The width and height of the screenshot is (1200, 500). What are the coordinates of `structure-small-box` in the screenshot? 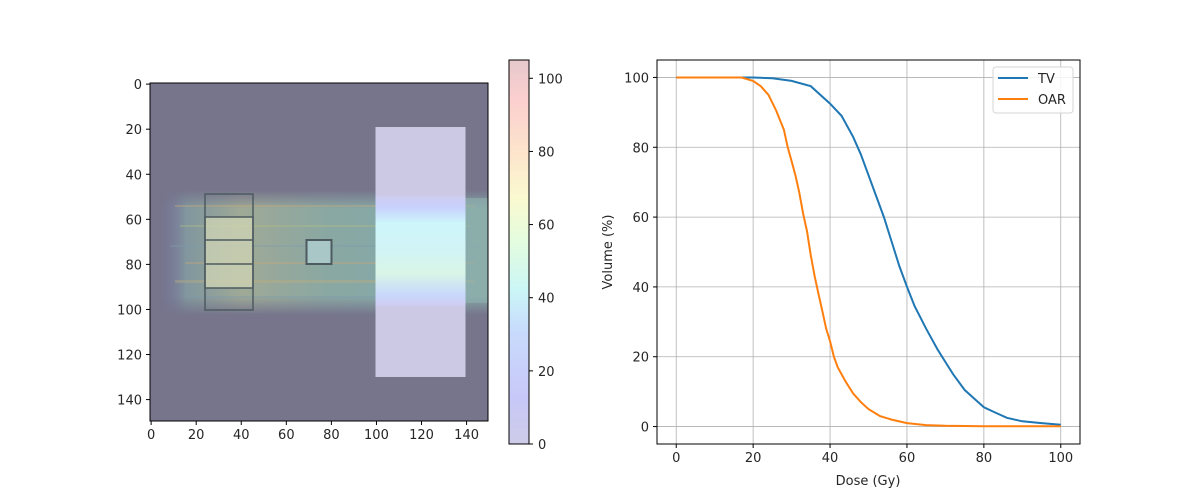 It's located at (319, 252).